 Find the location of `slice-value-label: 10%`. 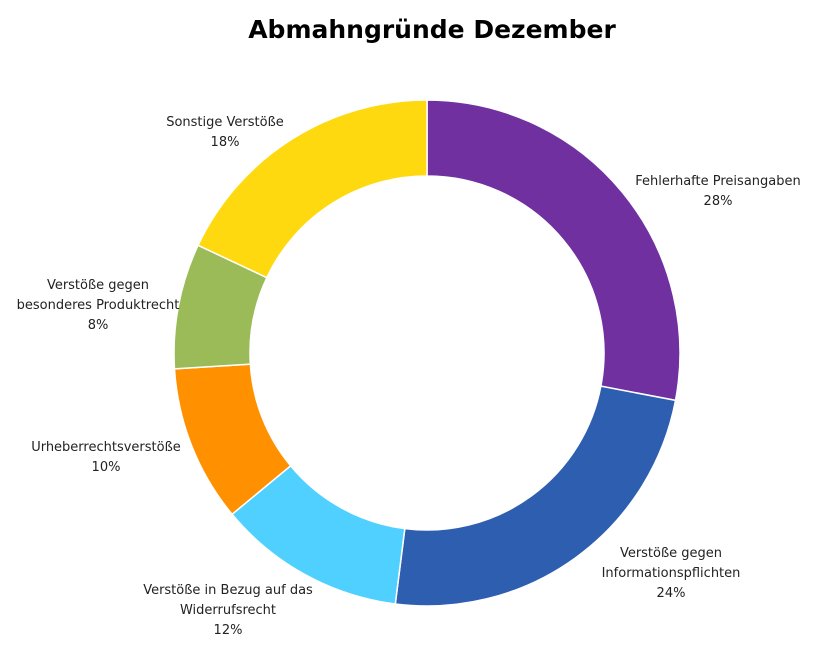

slice-value-label: 10% is located at coordinates (106, 467).